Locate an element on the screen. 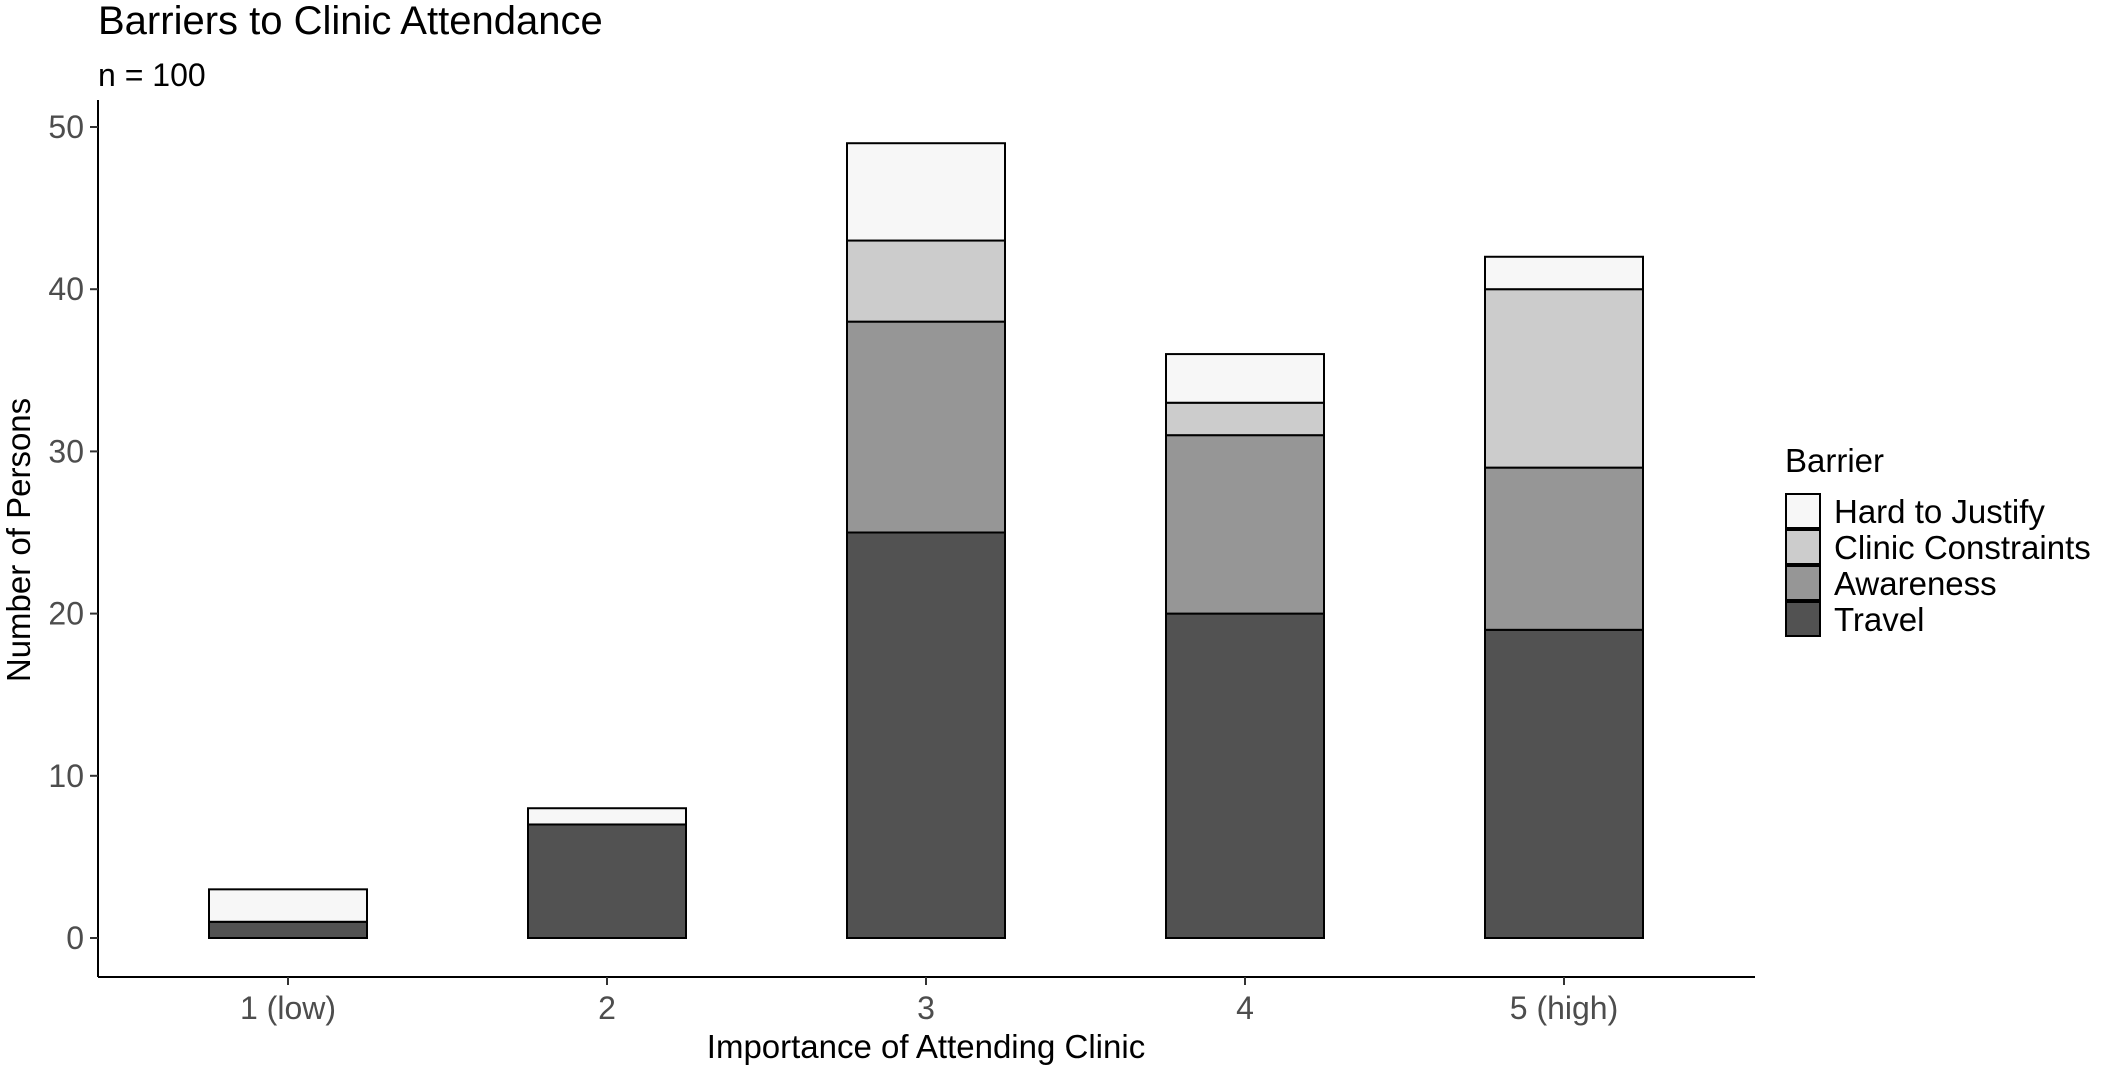 The width and height of the screenshot is (2128, 1077). y-tick-label: 20 is located at coordinates (66, 614).